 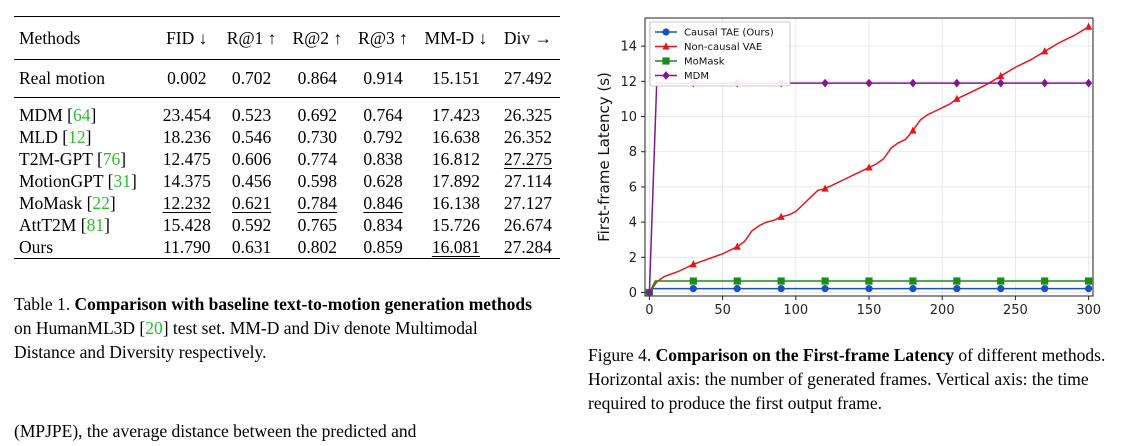 I want to click on cell-r2: 0.864, so click(x=317, y=78).